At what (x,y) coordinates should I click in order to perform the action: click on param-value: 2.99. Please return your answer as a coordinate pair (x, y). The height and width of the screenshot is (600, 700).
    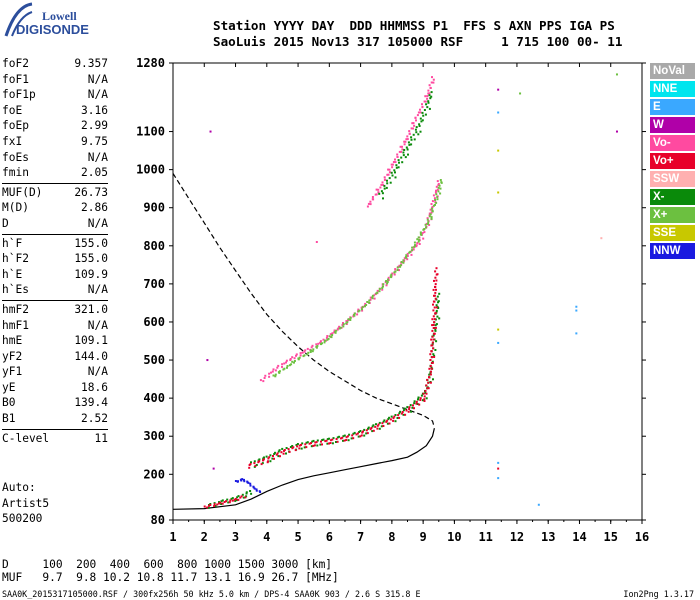
    Looking at the image, I should click on (94, 126).